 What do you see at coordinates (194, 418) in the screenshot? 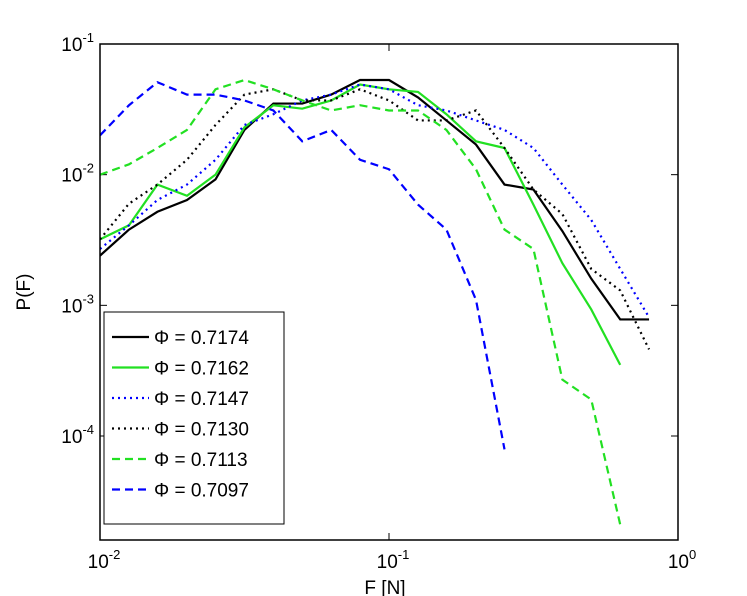
I see `legend-box` at bounding box center [194, 418].